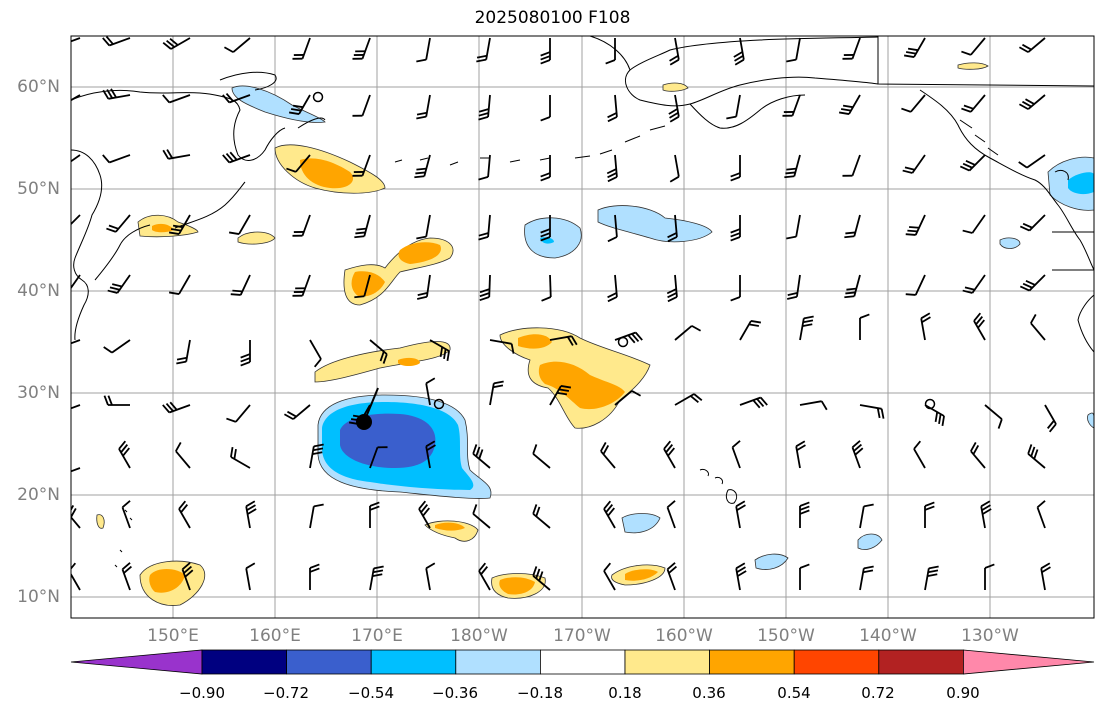  Describe the element at coordinates (38, 597) in the screenshot. I see `lat-label-10n: 10°N` at that location.